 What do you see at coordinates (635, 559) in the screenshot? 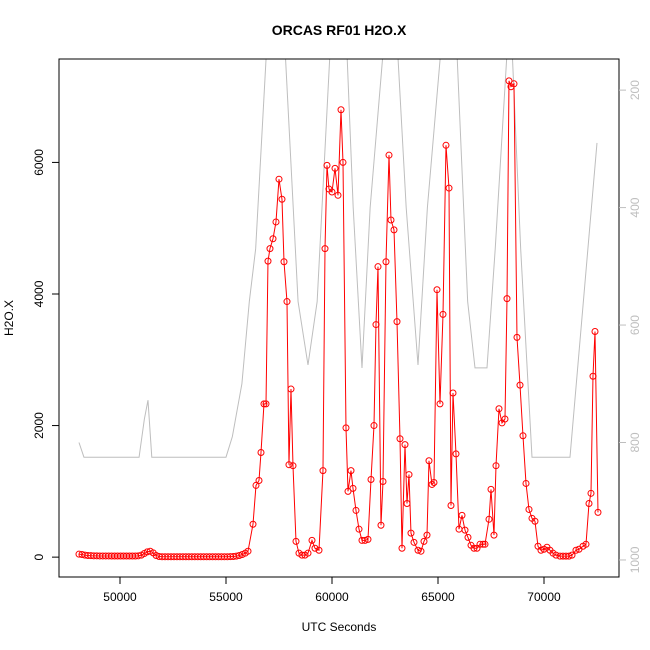
I see `y2-tick-label: 1000` at bounding box center [635, 559].